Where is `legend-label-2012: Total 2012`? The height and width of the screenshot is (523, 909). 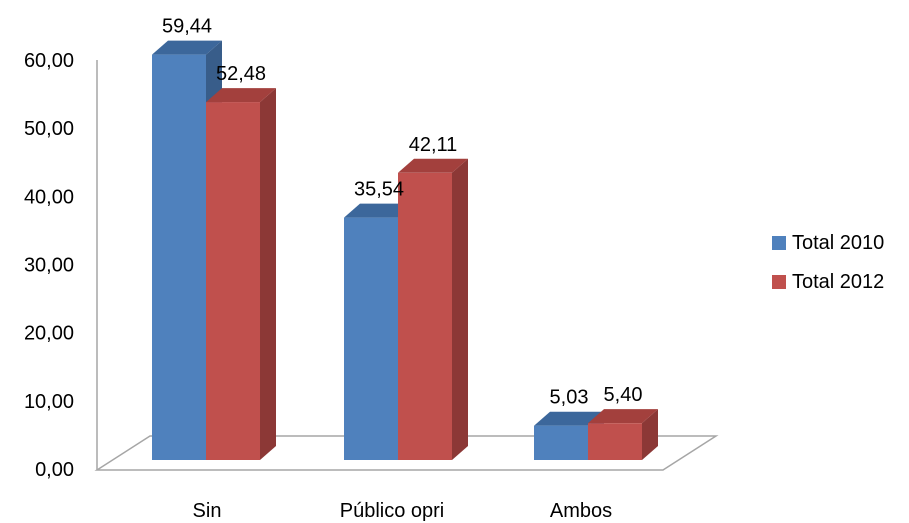 legend-label-2012: Total 2012 is located at coordinates (838, 281).